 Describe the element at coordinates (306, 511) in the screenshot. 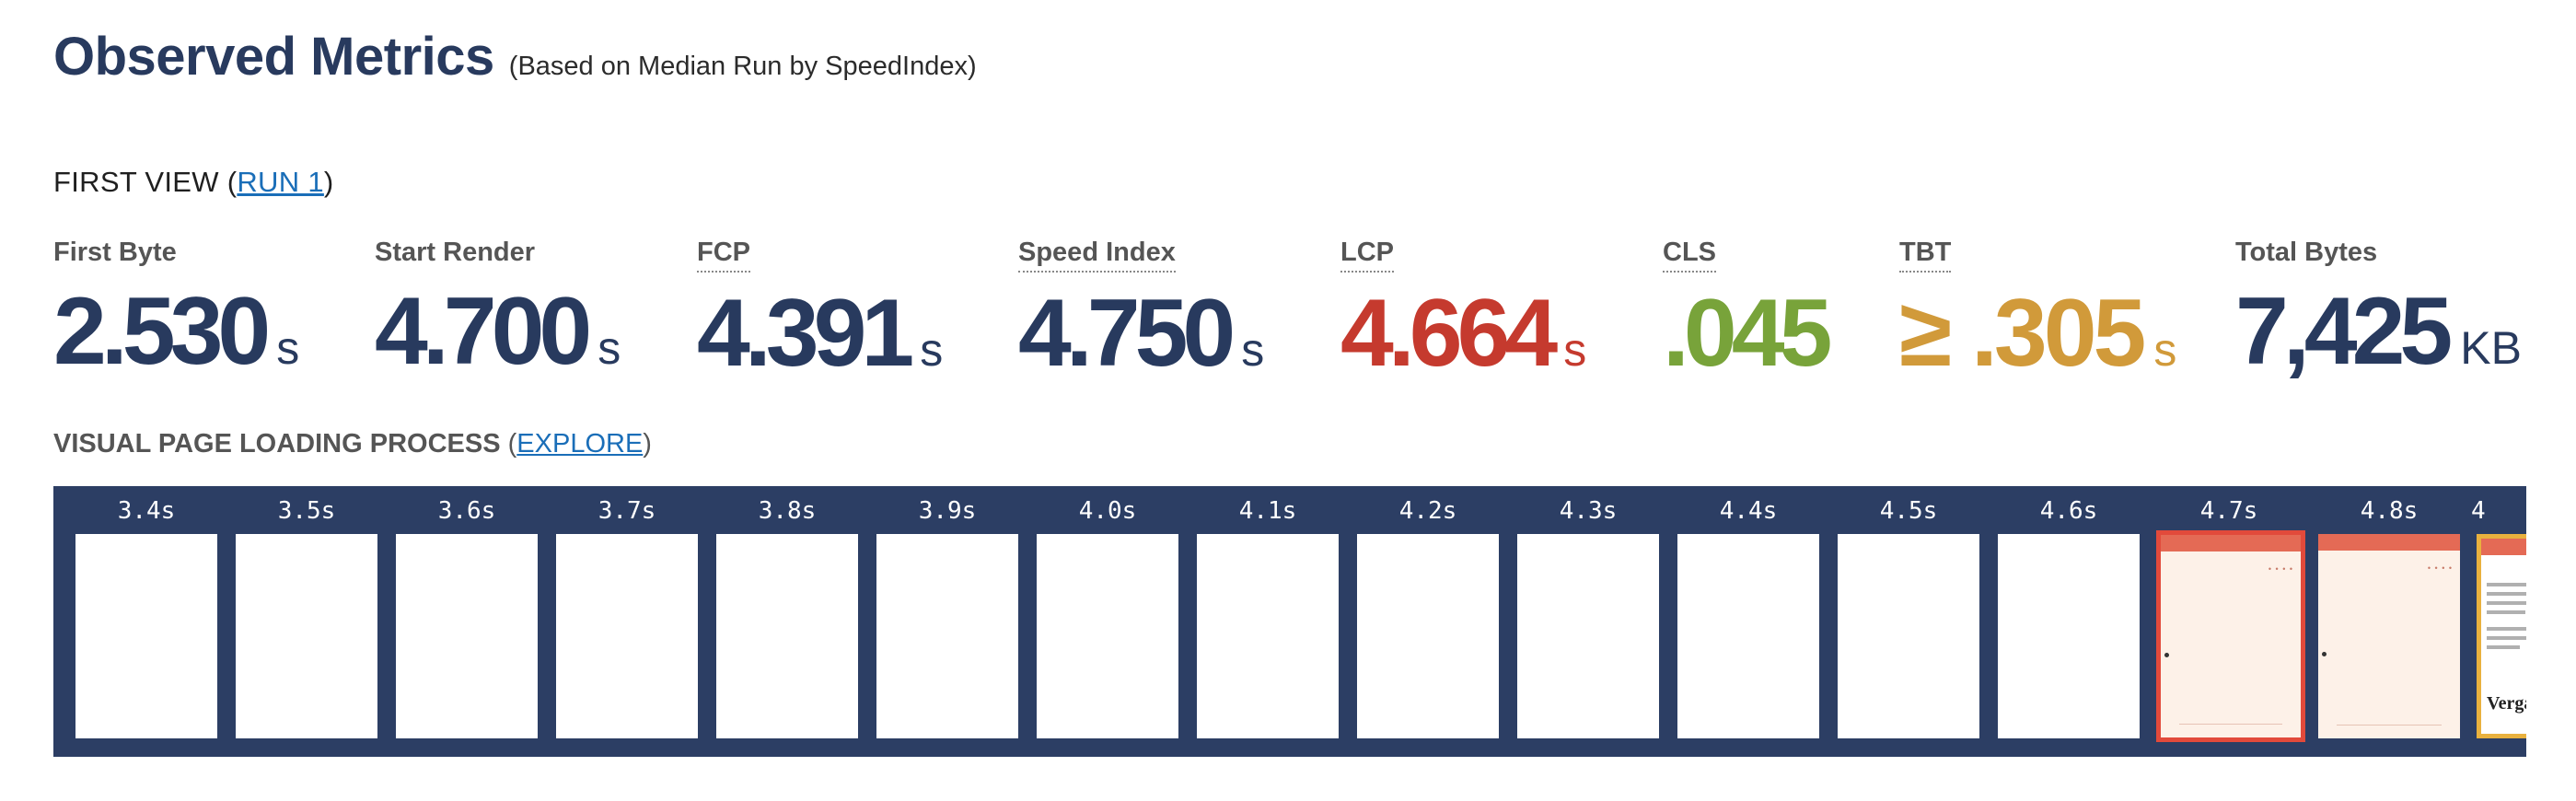

I see `frame-time: 3.5s` at that location.